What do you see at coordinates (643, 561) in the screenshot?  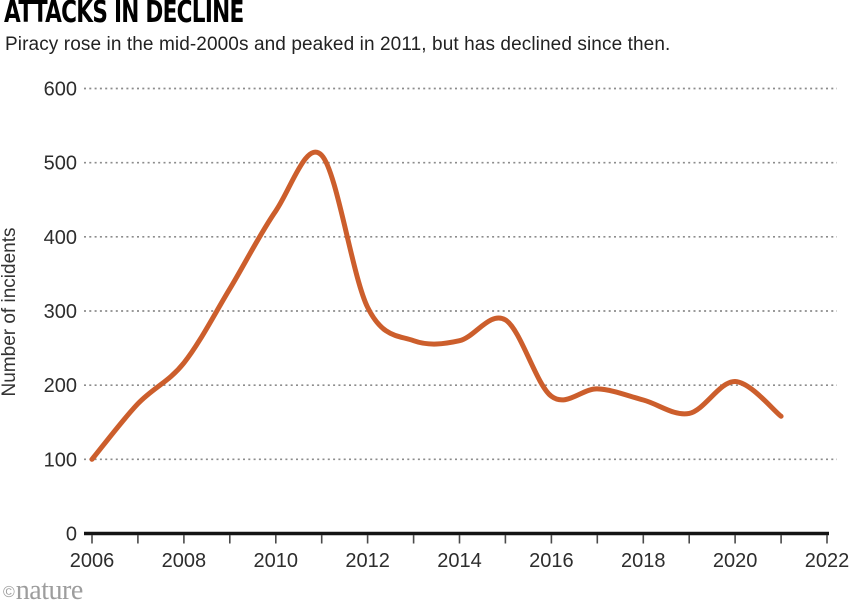 I see `x-tick-label-2018: 2018` at bounding box center [643, 561].